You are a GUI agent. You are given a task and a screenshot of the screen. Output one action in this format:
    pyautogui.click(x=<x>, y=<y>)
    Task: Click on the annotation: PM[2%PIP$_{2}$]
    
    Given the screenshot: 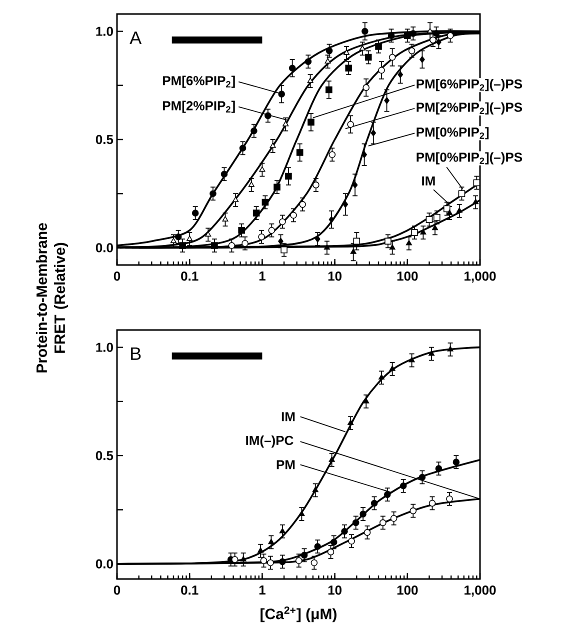 What is the action you would take?
    pyautogui.click(x=199, y=106)
    